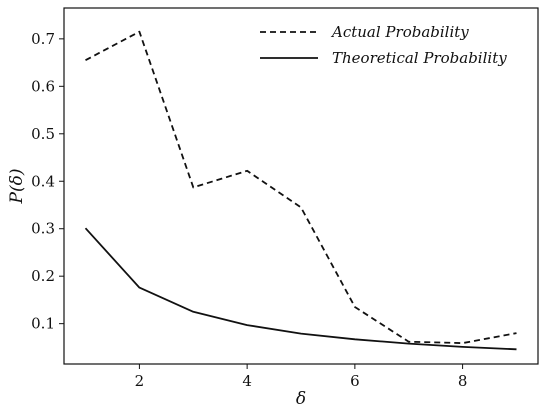 The image size is (550, 414). What do you see at coordinates (463, 381) in the screenshot?
I see `x-tick-label-3: 8` at bounding box center [463, 381].